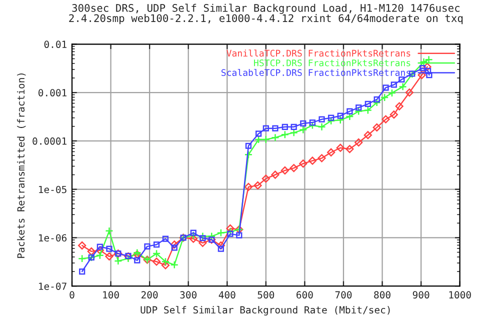 Image resolution: width=480 pixels, height=320 pixels. Describe the element at coordinates (265, 311) in the screenshot. I see `x-axis-title: UDP Self Similar Background Rate (Mbit/sec)` at that location.